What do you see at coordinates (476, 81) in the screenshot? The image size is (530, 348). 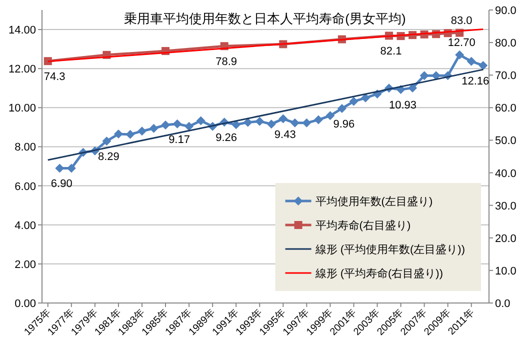 I see `data-label: 12.16` at bounding box center [476, 81].